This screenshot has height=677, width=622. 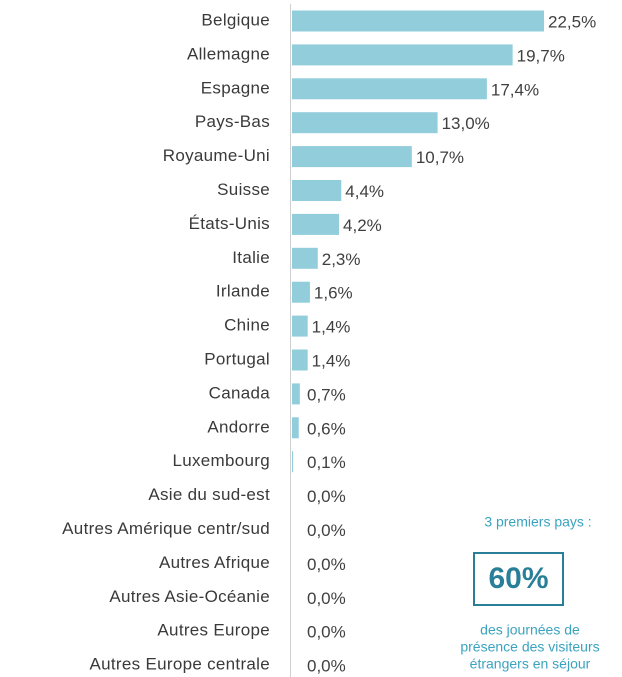 I want to click on annotation-highlight: 60%, so click(x=518, y=578).